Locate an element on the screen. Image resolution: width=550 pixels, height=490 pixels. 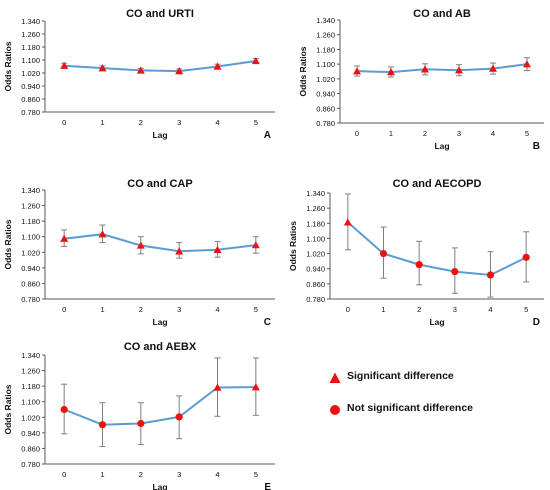
chart-title: CO and CAP is located at coordinates (159, 184).